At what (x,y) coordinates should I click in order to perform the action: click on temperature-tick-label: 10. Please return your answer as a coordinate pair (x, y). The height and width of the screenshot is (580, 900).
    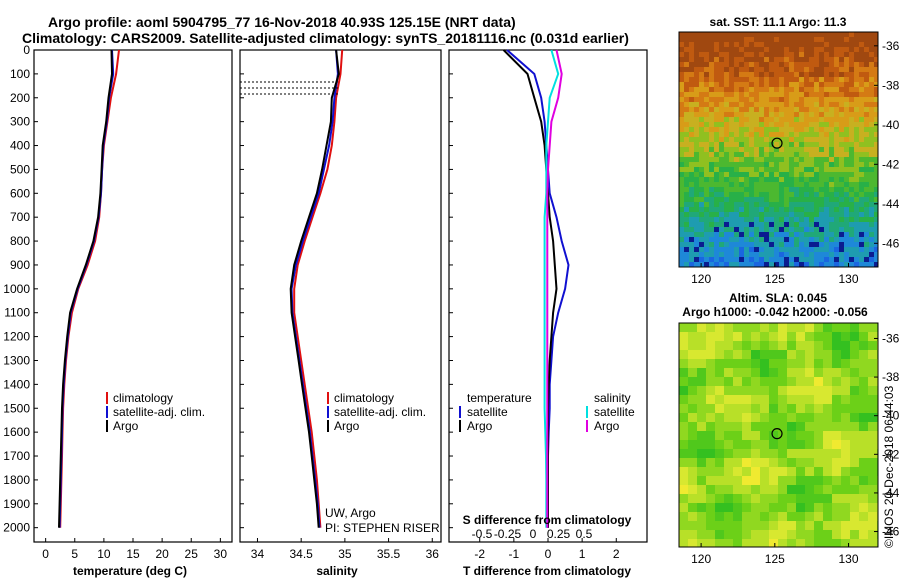
    Looking at the image, I should click on (104, 554).